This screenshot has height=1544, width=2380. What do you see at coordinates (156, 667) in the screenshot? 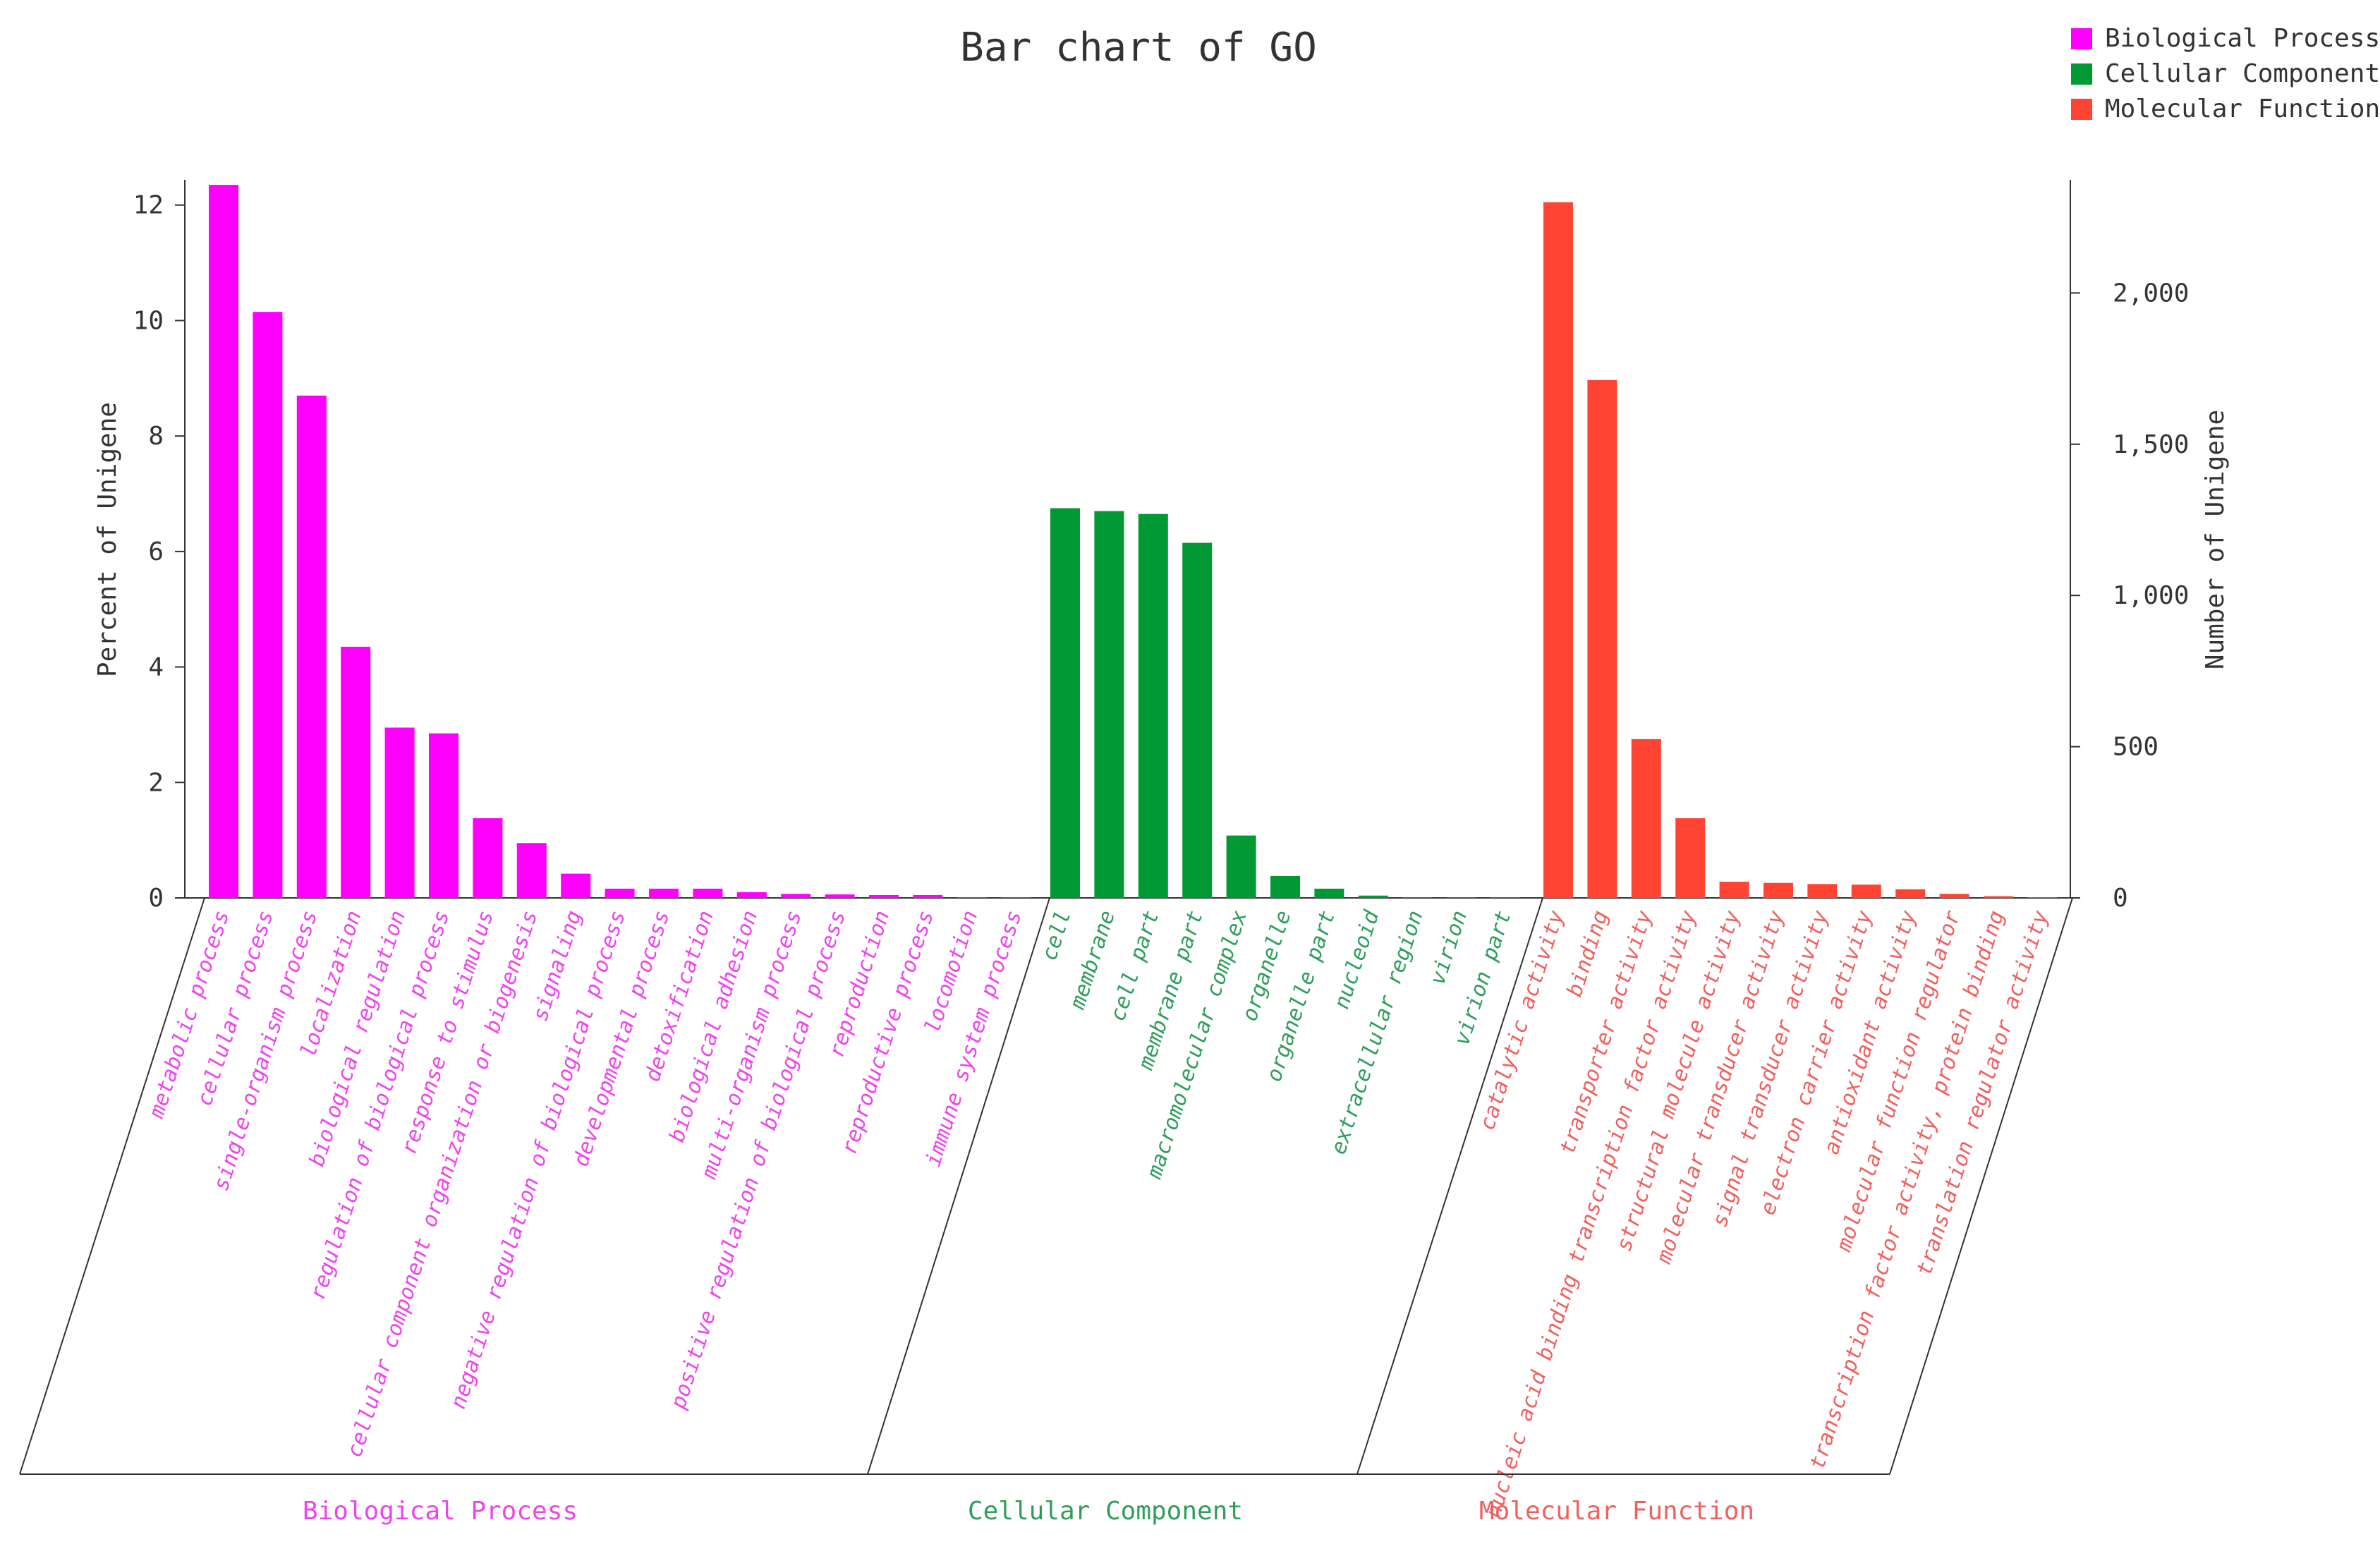
I see `left-tick-label: 4` at bounding box center [156, 667].